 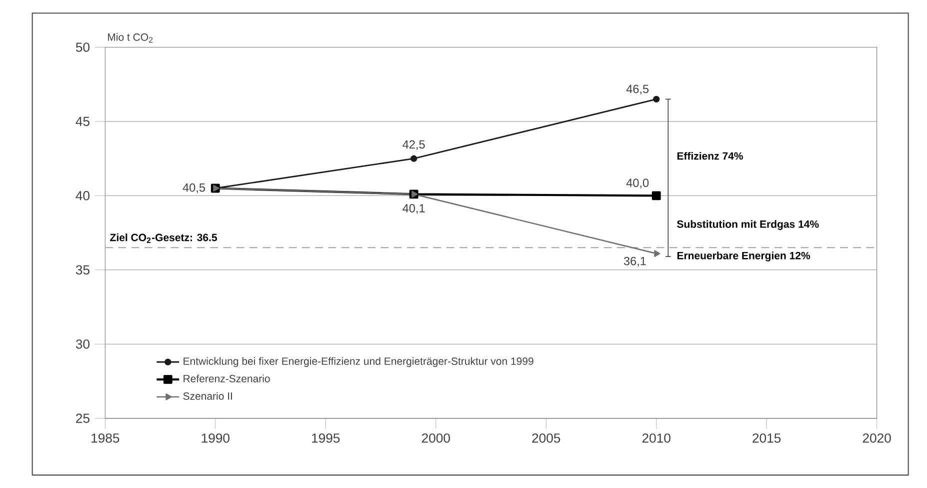 What do you see at coordinates (637, 183) in the screenshot?
I see `data-label: 40,0` at bounding box center [637, 183].